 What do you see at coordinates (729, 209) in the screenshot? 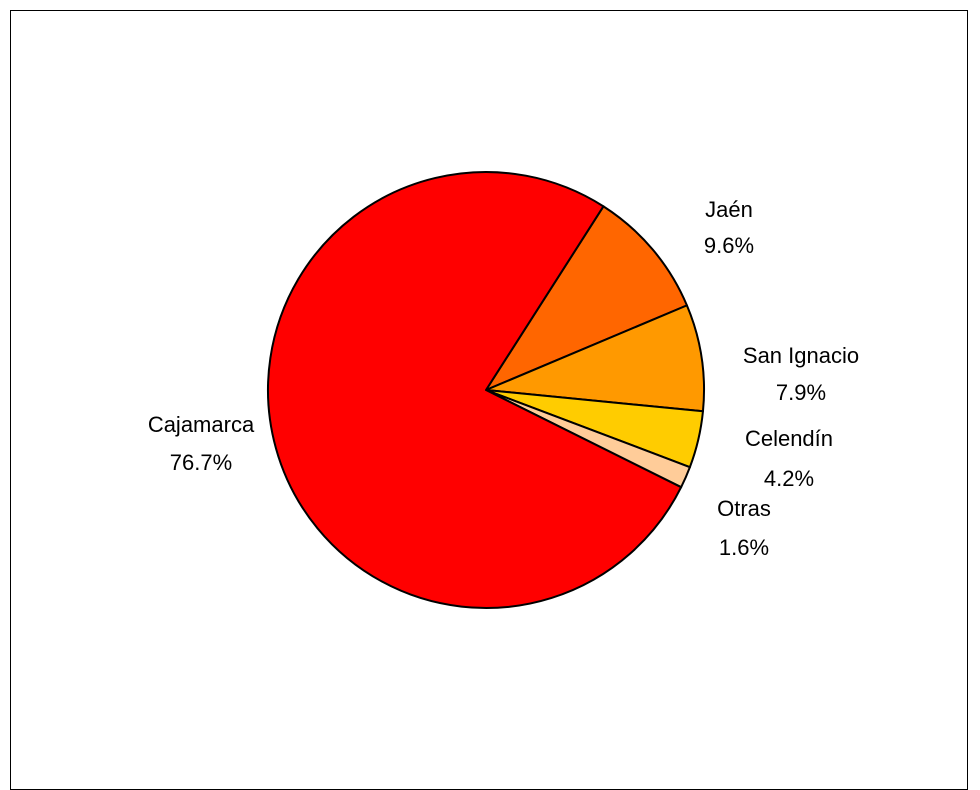
I see `slice-label-jaen-name: Jaén` at bounding box center [729, 209].